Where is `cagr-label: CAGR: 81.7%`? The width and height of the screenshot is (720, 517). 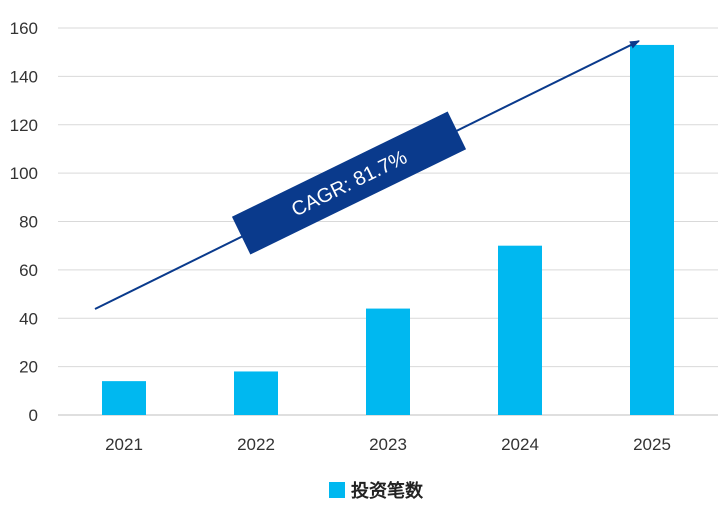
cagr-label: CAGR: 81.7% is located at coordinates (349, 183).